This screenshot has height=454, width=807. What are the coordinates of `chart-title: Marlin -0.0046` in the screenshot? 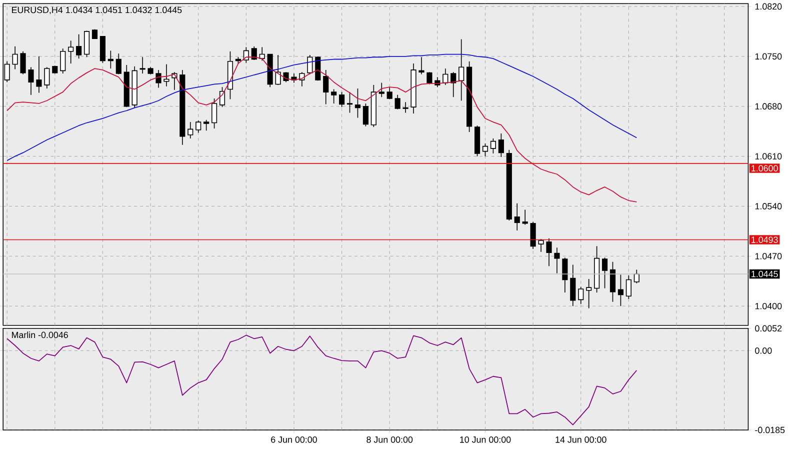 It's located at (40, 335).